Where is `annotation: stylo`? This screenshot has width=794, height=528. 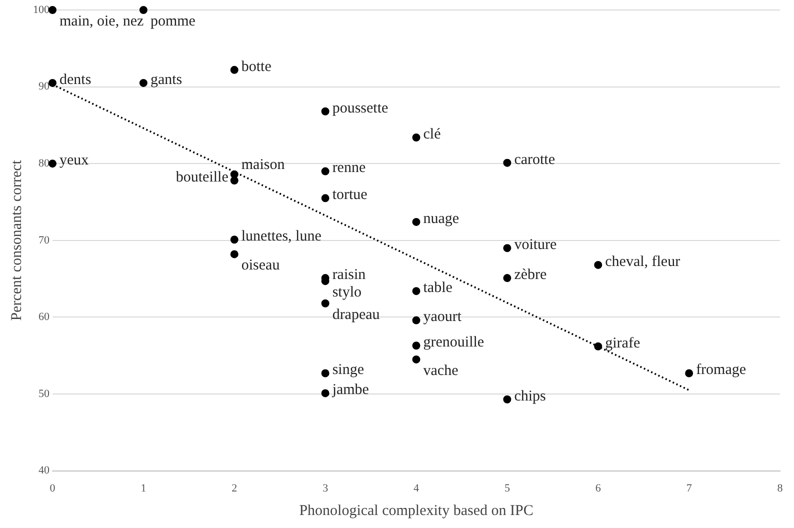 annotation: stylo is located at coordinates (347, 292).